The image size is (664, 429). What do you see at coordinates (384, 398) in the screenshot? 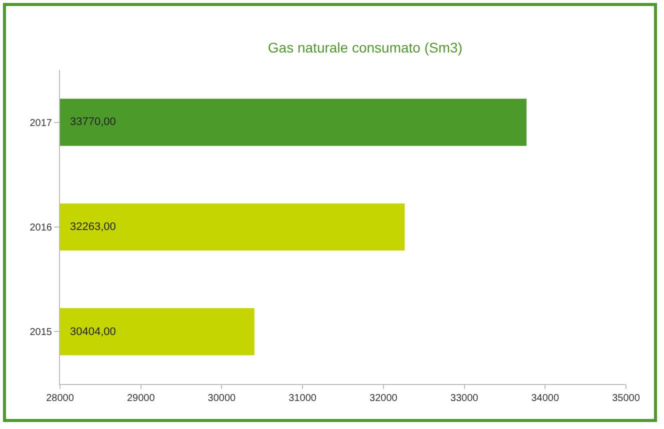
I see `x-tick-label: 32000` at bounding box center [384, 398].